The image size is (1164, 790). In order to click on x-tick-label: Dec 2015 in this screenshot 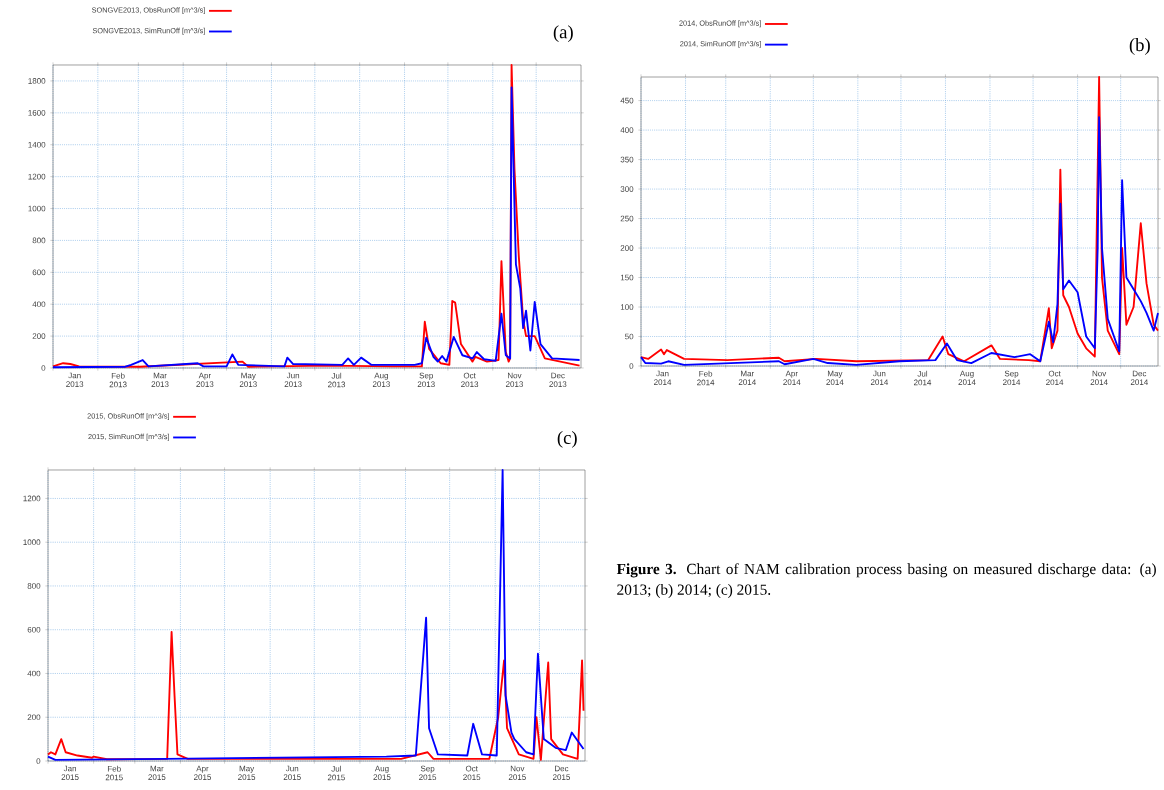, I will do `click(561, 772)`.